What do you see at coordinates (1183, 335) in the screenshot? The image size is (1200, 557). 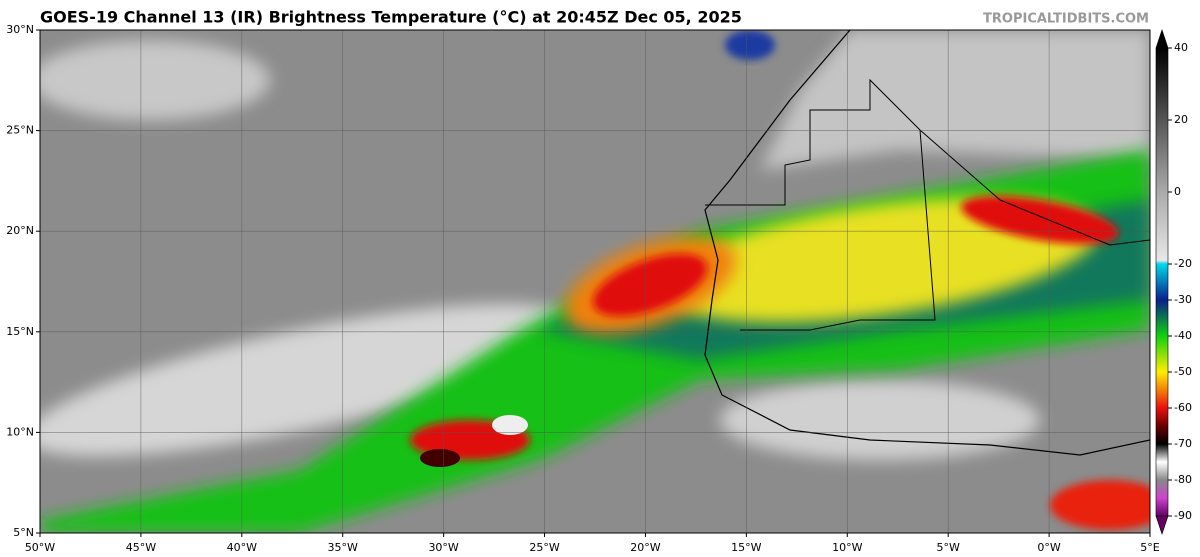 I see `colorbar-tick-label: -40` at bounding box center [1183, 335].